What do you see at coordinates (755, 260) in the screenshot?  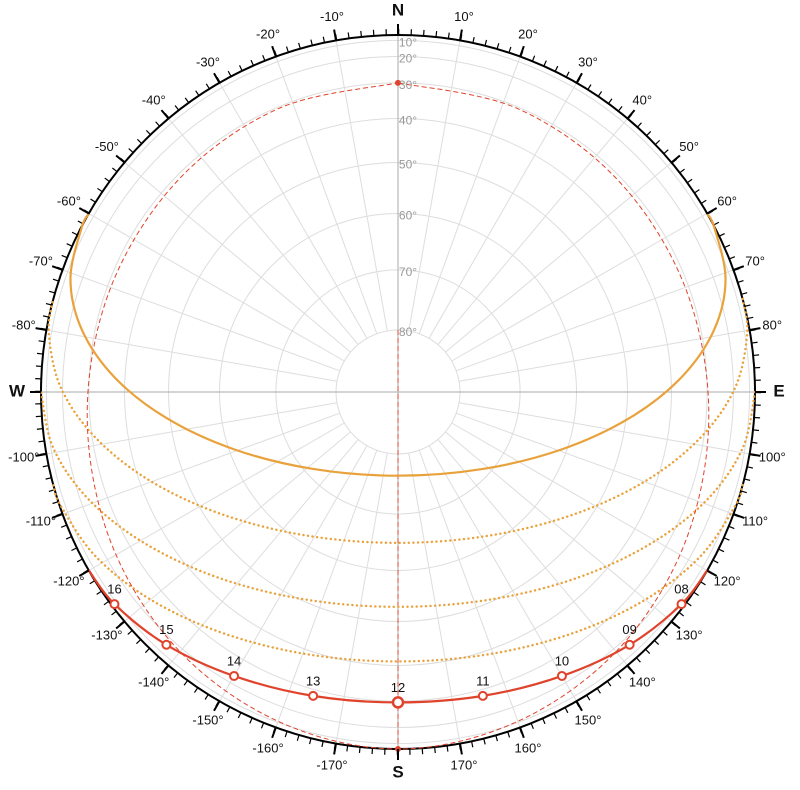 I see `azimuth-label: 70°` at bounding box center [755, 260].